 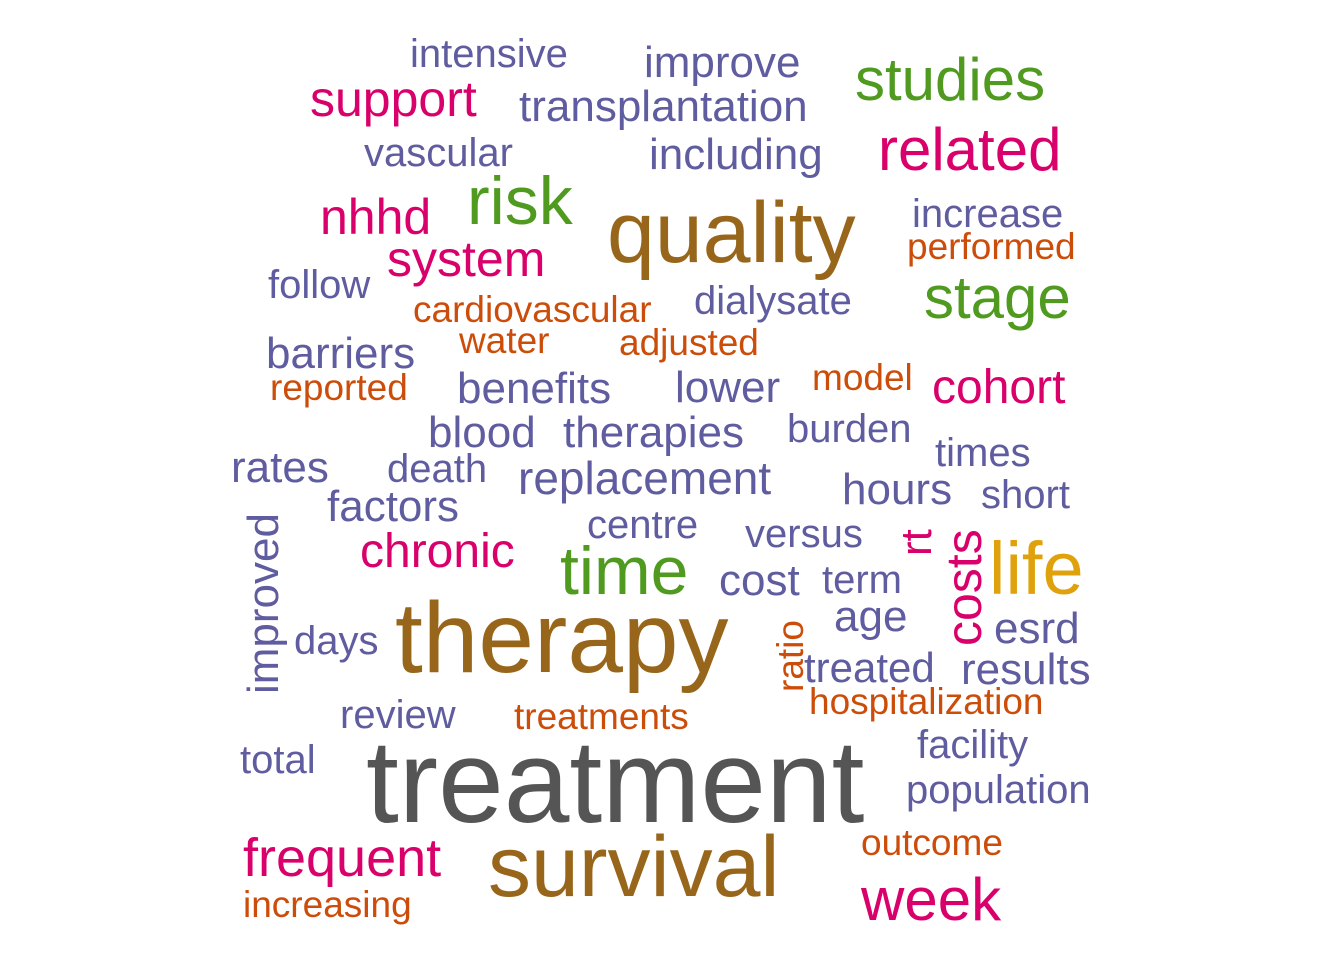 What do you see at coordinates (972, 745) in the screenshot?
I see `word-facility: facility` at bounding box center [972, 745].